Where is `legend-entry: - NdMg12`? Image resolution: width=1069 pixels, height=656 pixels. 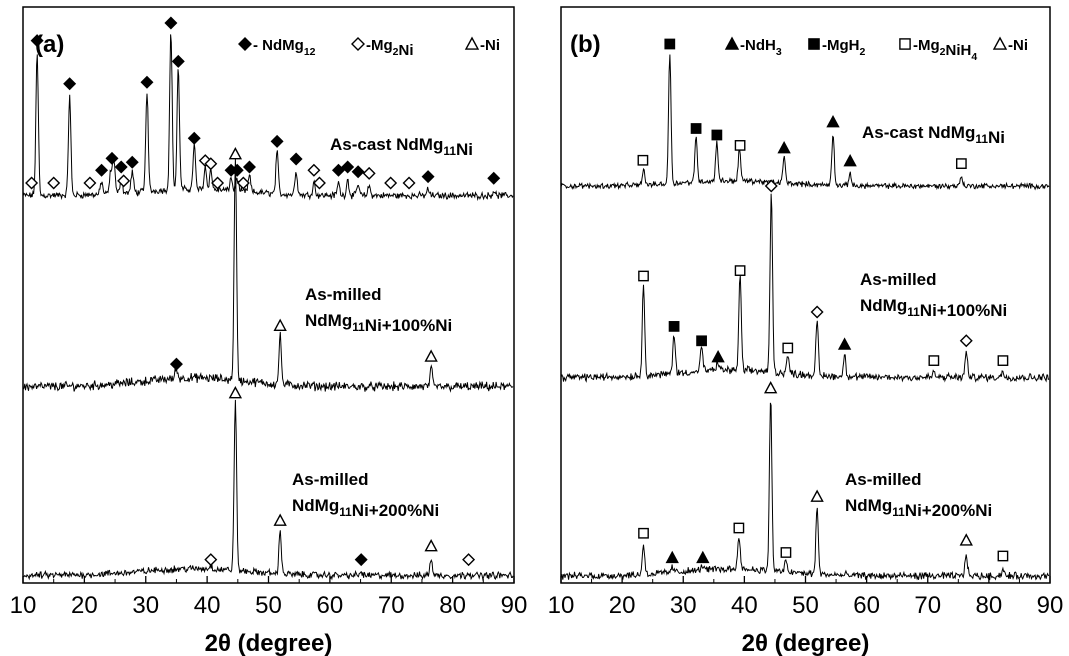 legend-entry: - NdMg12 is located at coordinates (284, 47).